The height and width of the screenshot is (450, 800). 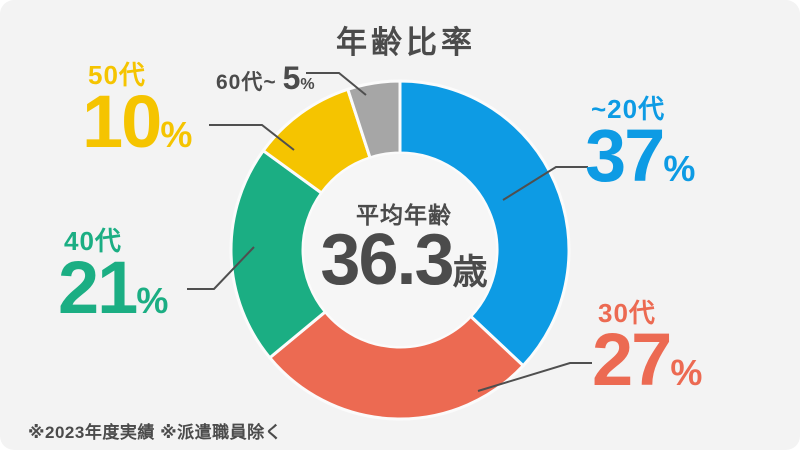 I want to click on leader-line-30s, so click(x=534, y=377).